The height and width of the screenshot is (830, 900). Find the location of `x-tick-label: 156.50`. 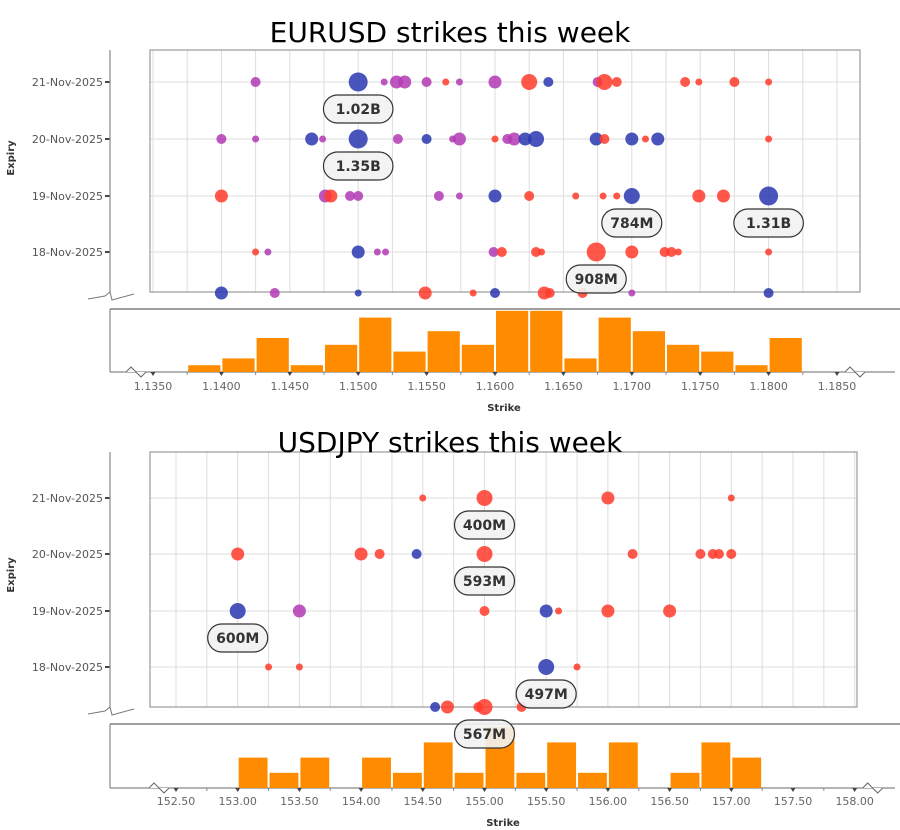

x-tick-label: 156.50 is located at coordinates (669, 801).